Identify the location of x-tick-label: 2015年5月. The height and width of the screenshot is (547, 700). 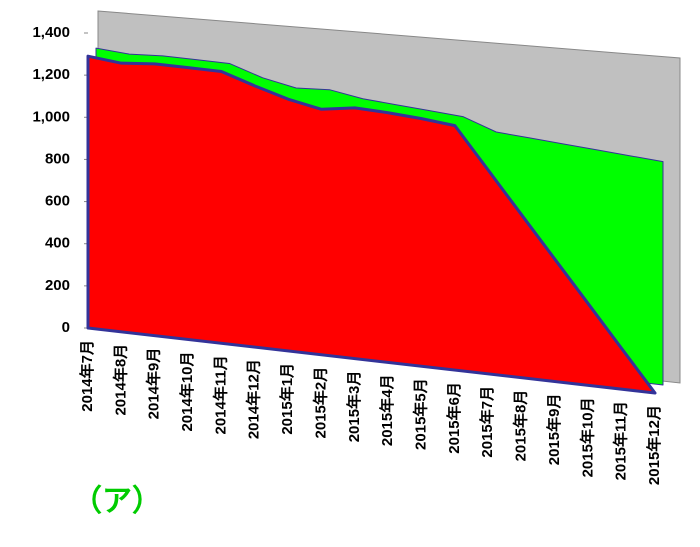
(420, 414).